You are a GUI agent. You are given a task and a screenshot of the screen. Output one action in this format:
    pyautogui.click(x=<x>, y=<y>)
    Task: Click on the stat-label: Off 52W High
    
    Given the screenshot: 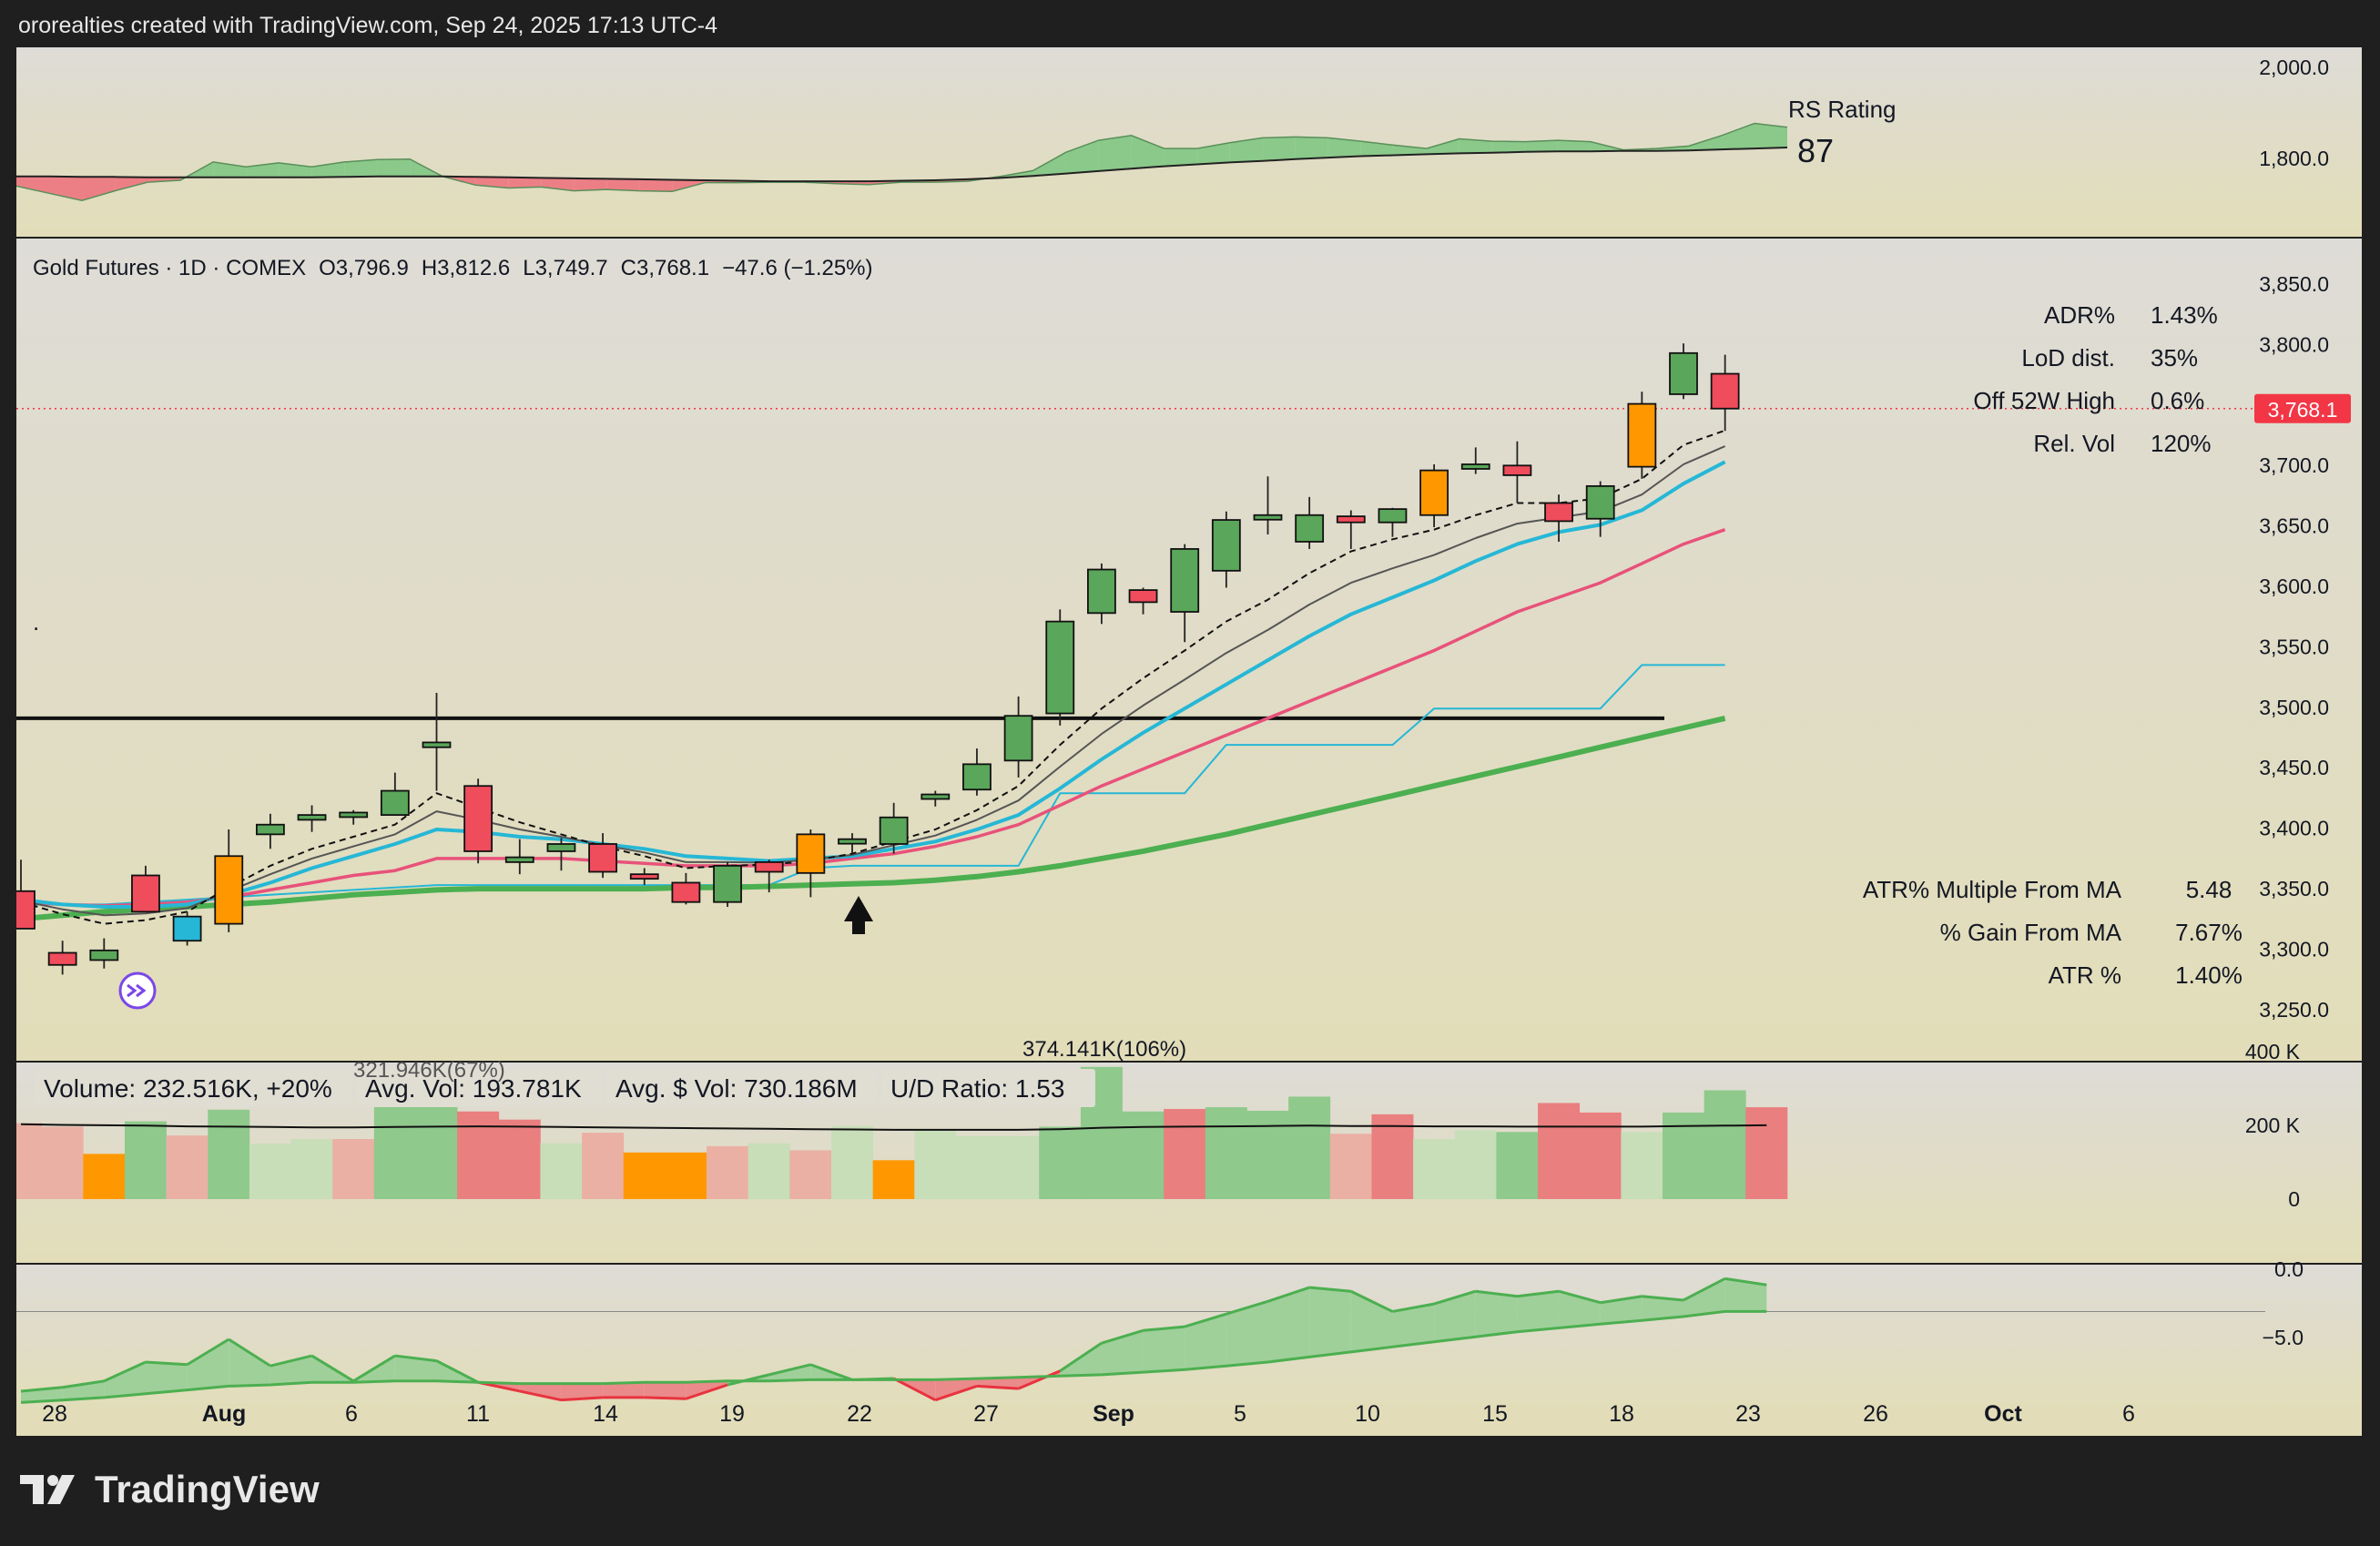 What is the action you would take?
    pyautogui.click(x=2044, y=400)
    